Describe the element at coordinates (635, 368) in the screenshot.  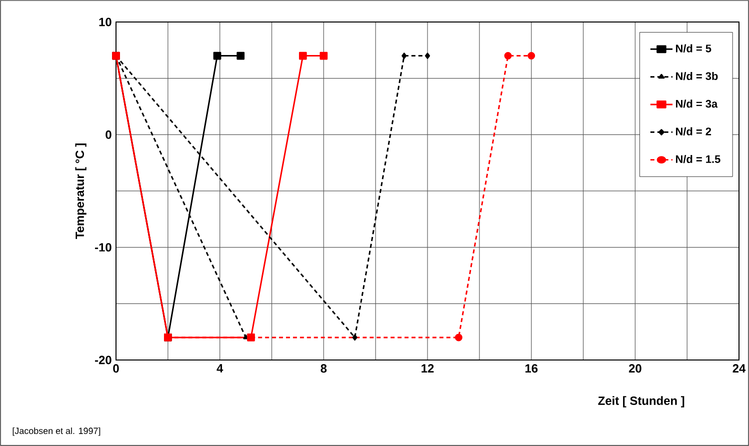
I see `x-tick-label: 20` at that location.